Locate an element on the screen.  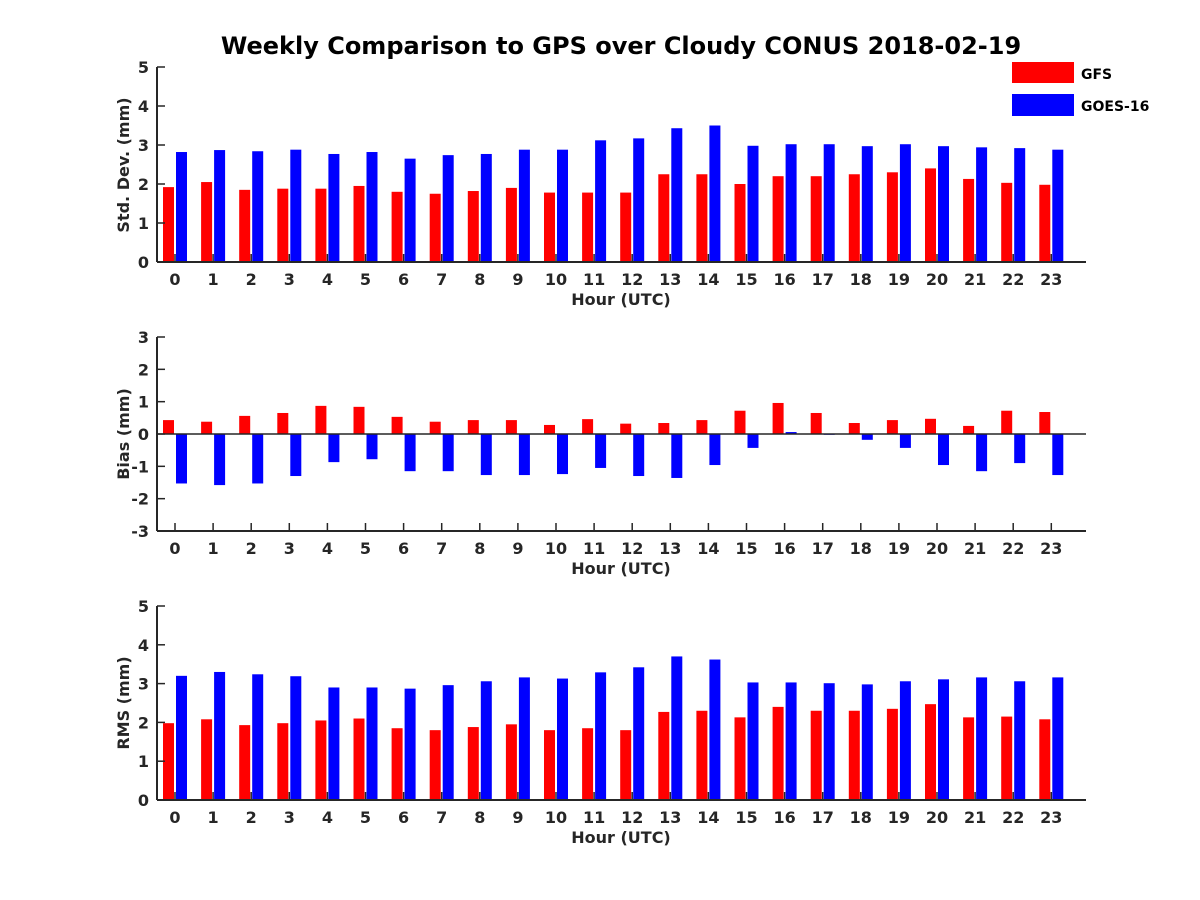
x-tick-label: 15 is located at coordinates (746, 279).